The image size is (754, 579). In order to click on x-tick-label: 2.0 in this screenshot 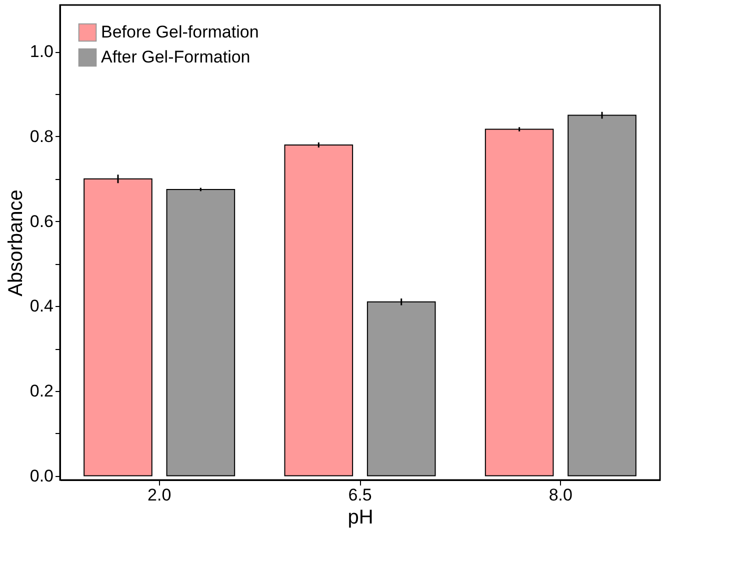, I will do `click(160, 495)`.